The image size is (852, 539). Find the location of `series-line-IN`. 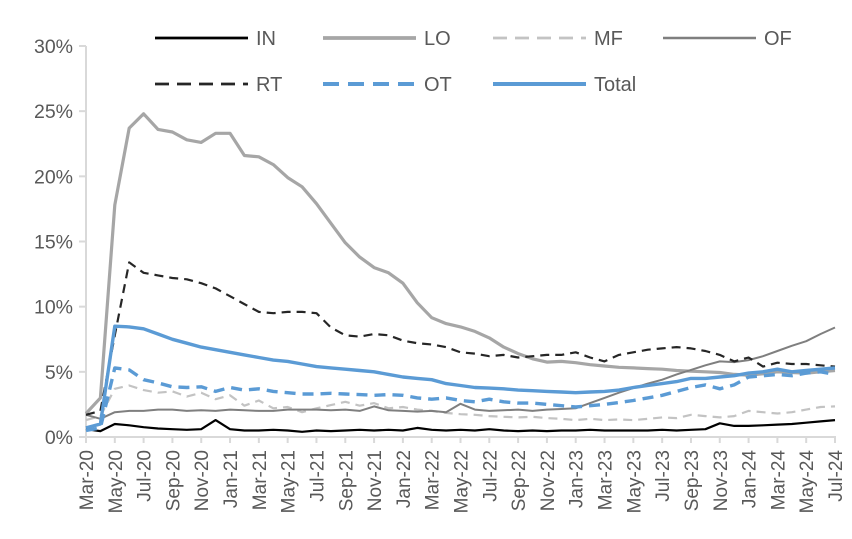

series-line-IN is located at coordinates (460, 426).